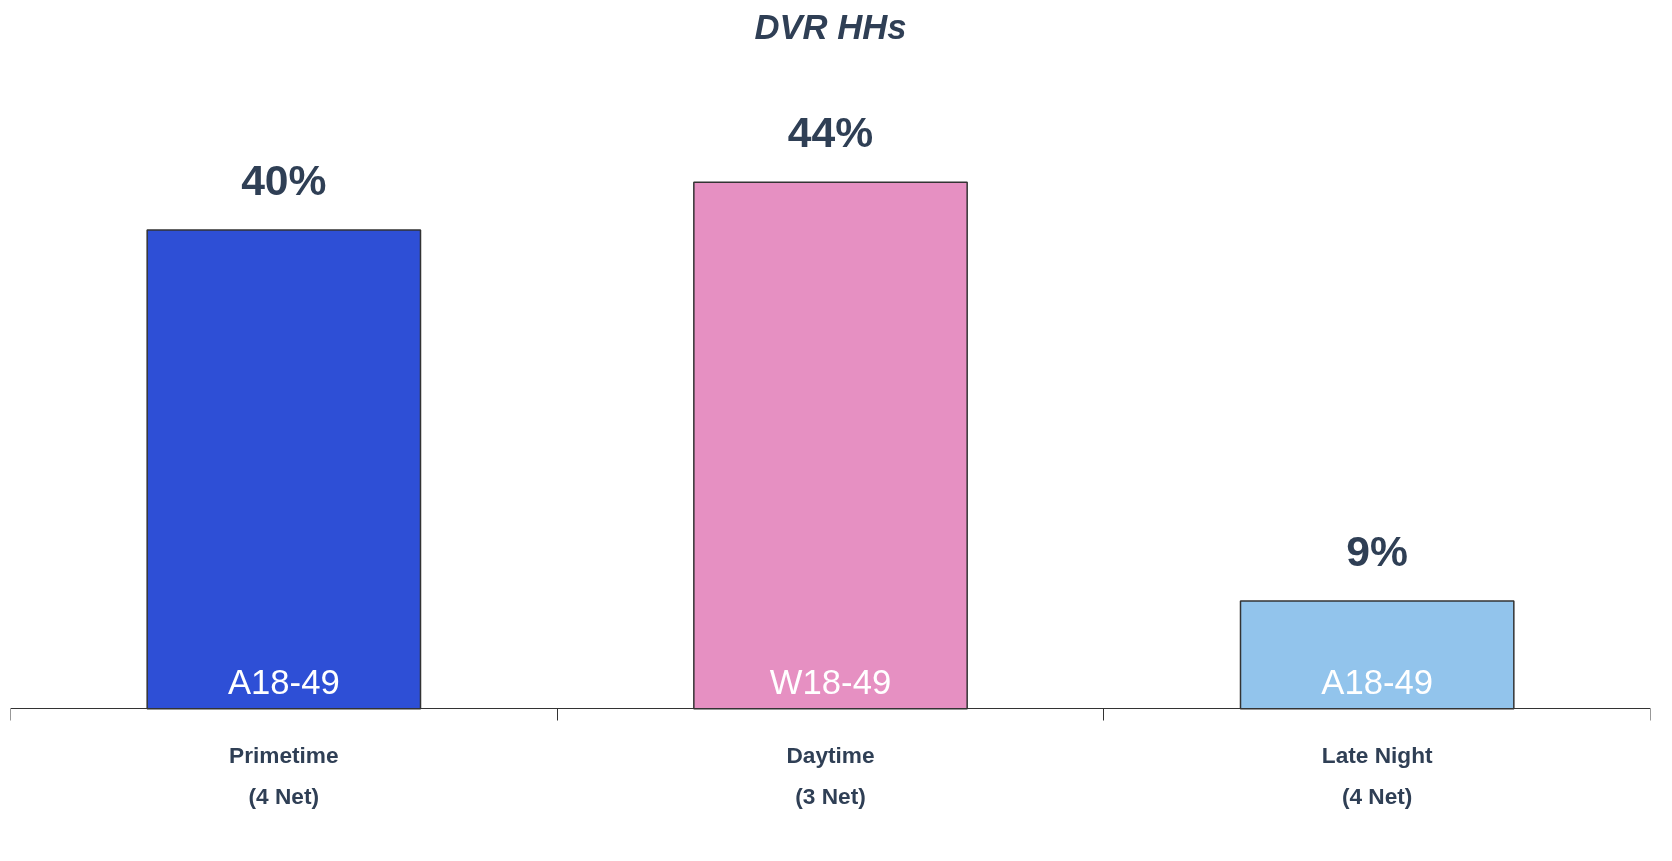  I want to click on x-tick-label: Primetime (4 Net), so click(284, 775).